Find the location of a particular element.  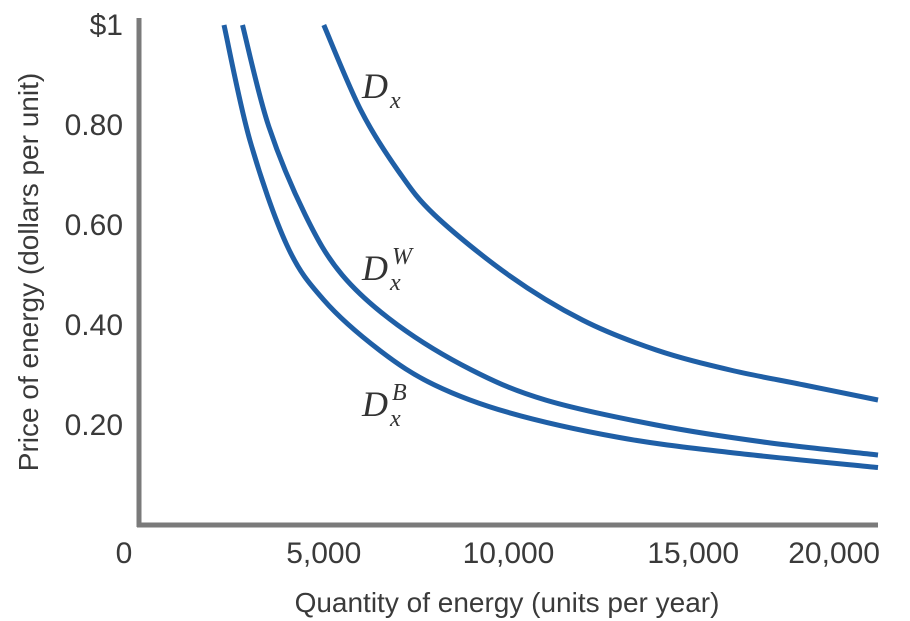

curve-label-superscript: W is located at coordinates (403, 257).